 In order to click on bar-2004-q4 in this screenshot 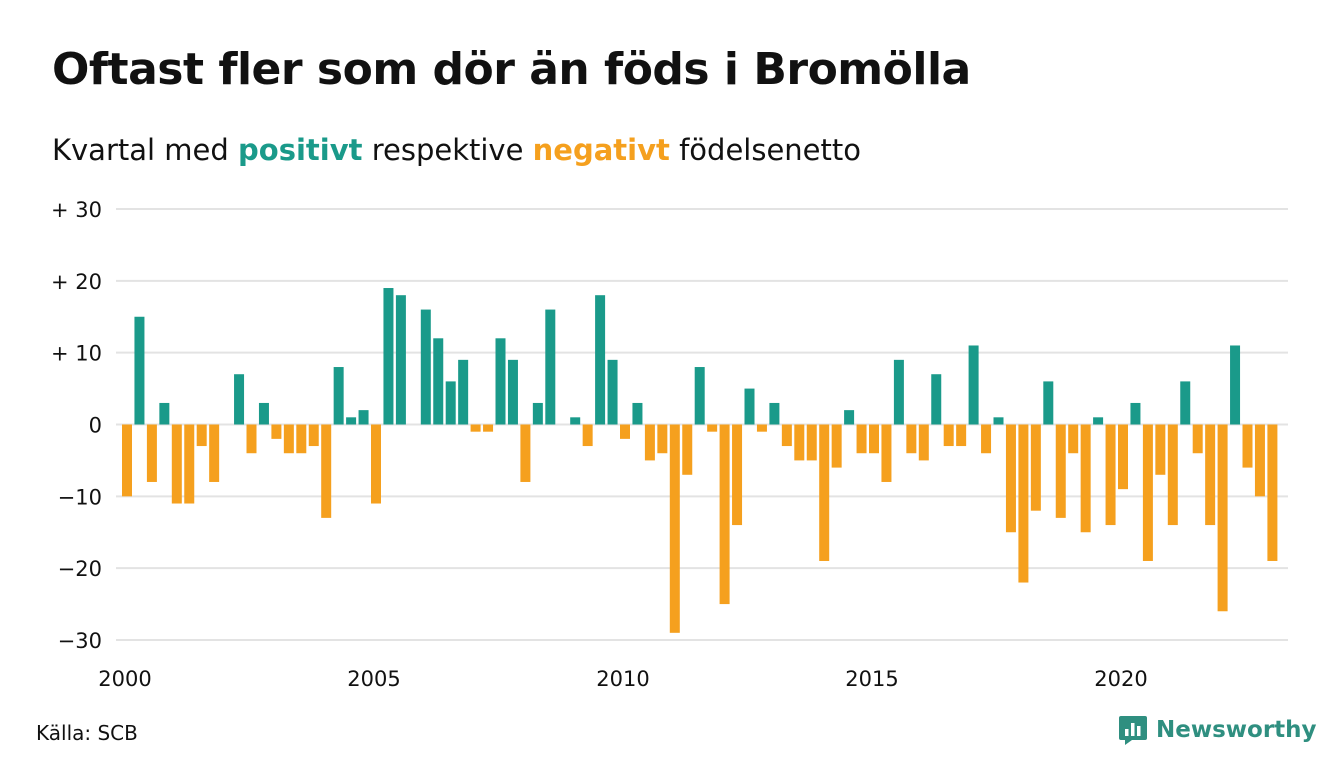, I will do `click(363, 417)`.